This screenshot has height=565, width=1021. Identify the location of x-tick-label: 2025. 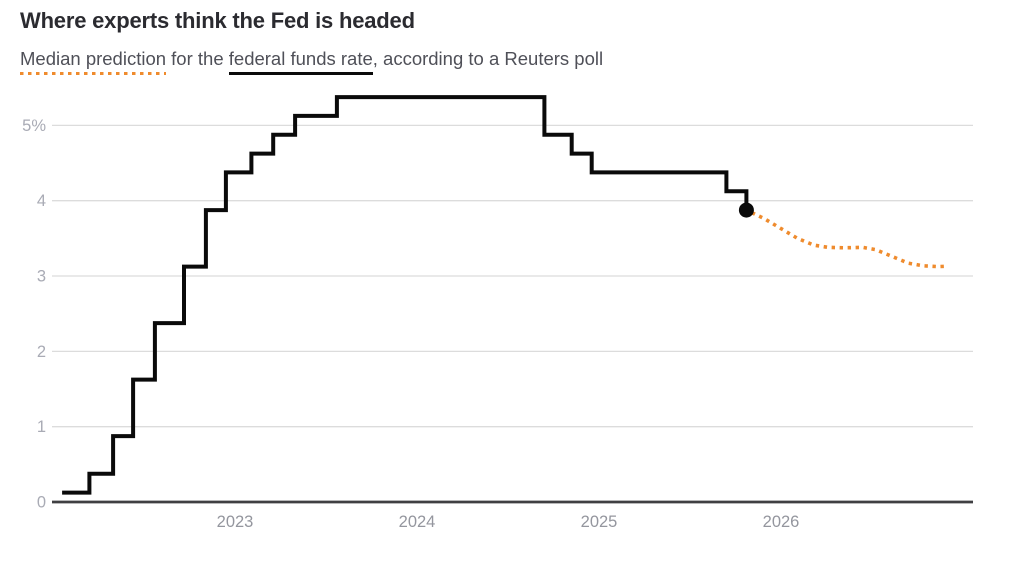
(599, 522).